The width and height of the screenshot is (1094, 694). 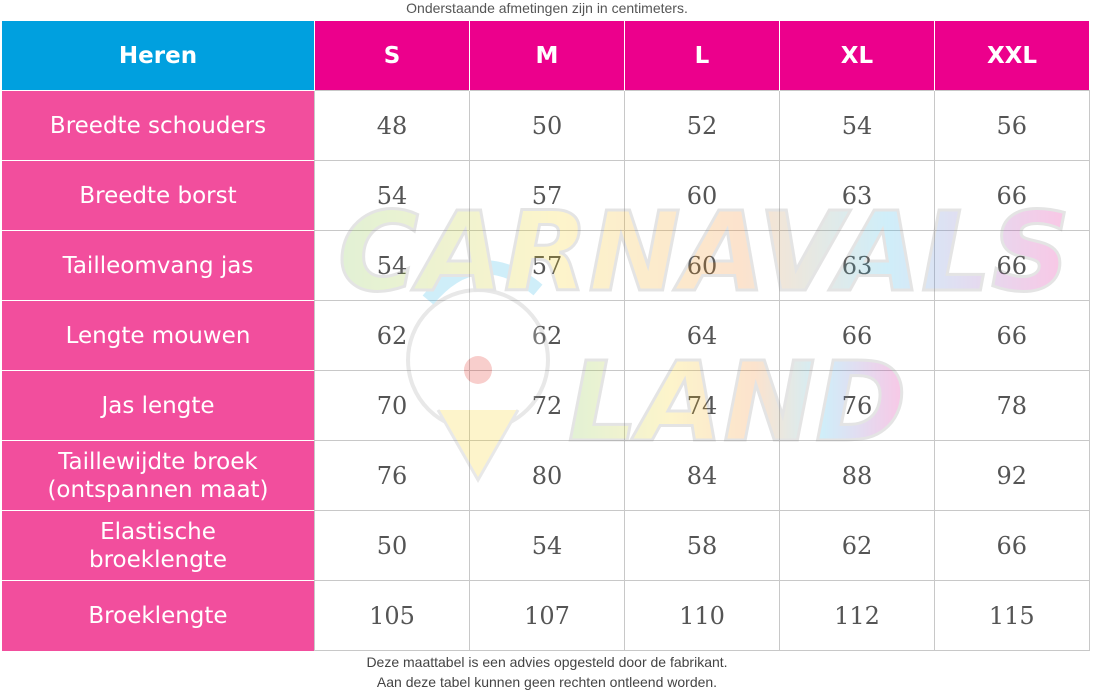 I want to click on table-cell: 80, so click(x=547, y=475).